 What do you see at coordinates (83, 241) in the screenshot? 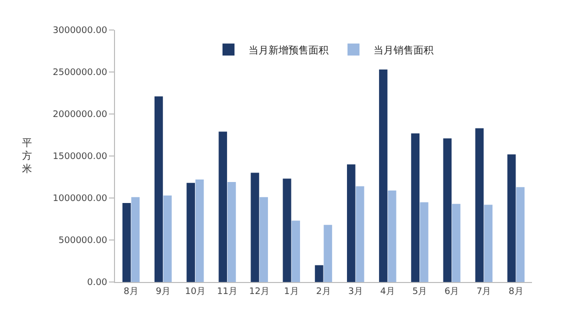
I see `y-tick-label: 500000.00` at bounding box center [83, 241].